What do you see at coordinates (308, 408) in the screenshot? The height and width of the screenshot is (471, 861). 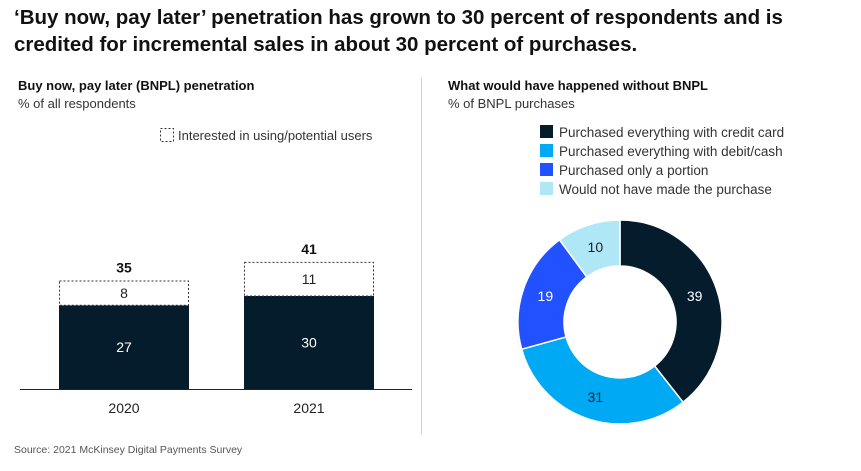 I see `x-tick-label-2021: 2021` at bounding box center [308, 408].